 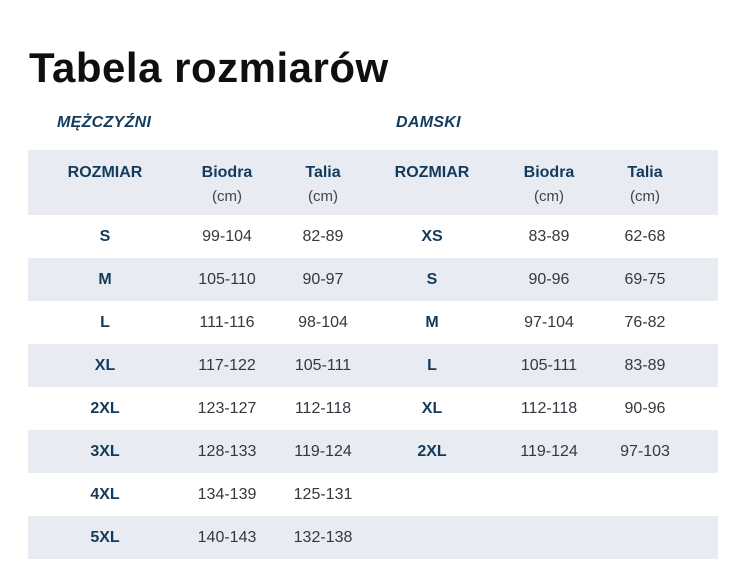 What do you see at coordinates (373, 408) in the screenshot?
I see `size-row: 2XL 123-127 112-118 XL 112-118 90-96` at bounding box center [373, 408].